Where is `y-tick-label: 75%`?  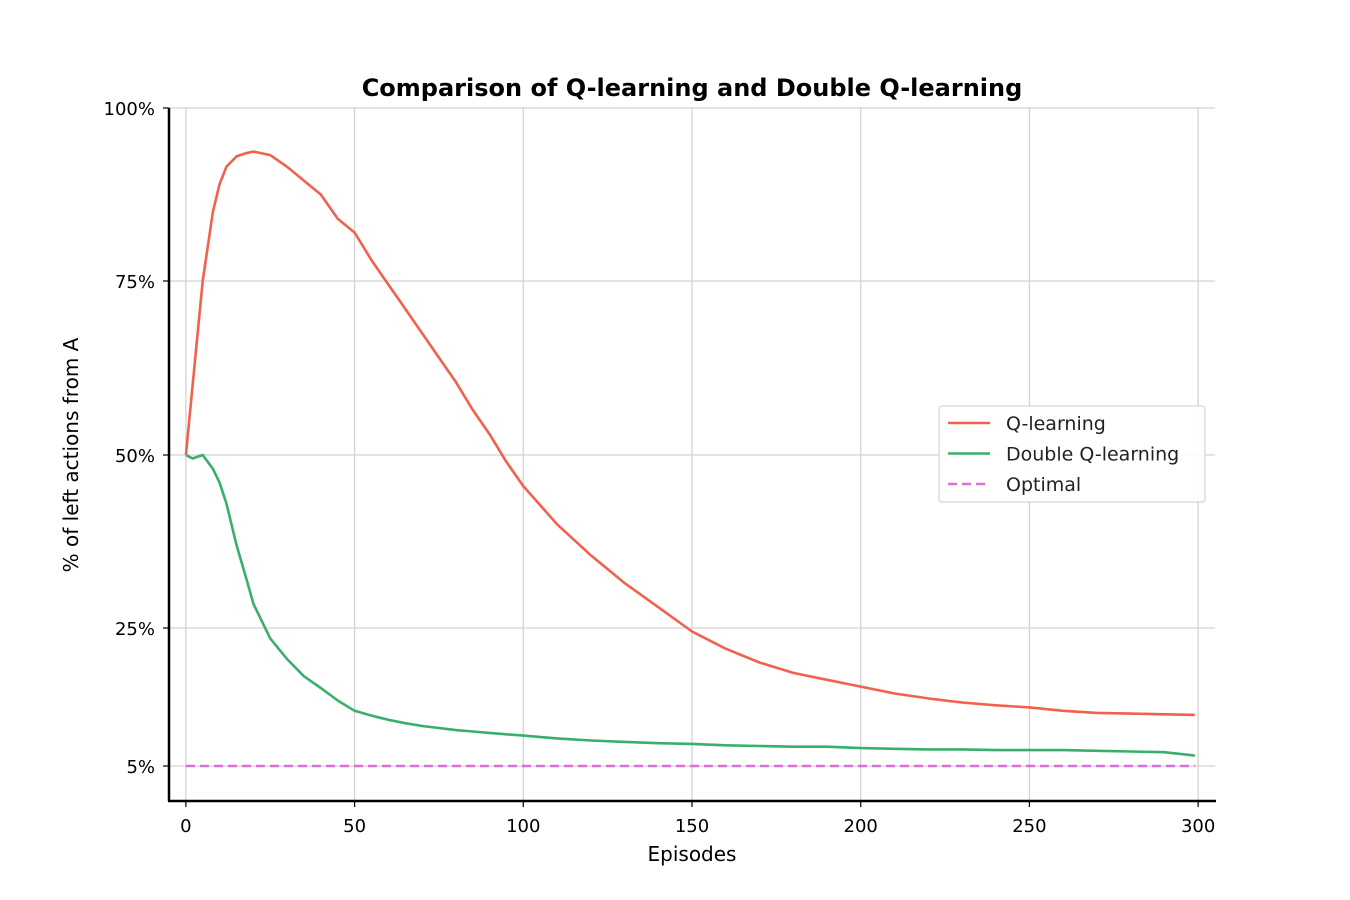 y-tick-label: 75% is located at coordinates (135, 282).